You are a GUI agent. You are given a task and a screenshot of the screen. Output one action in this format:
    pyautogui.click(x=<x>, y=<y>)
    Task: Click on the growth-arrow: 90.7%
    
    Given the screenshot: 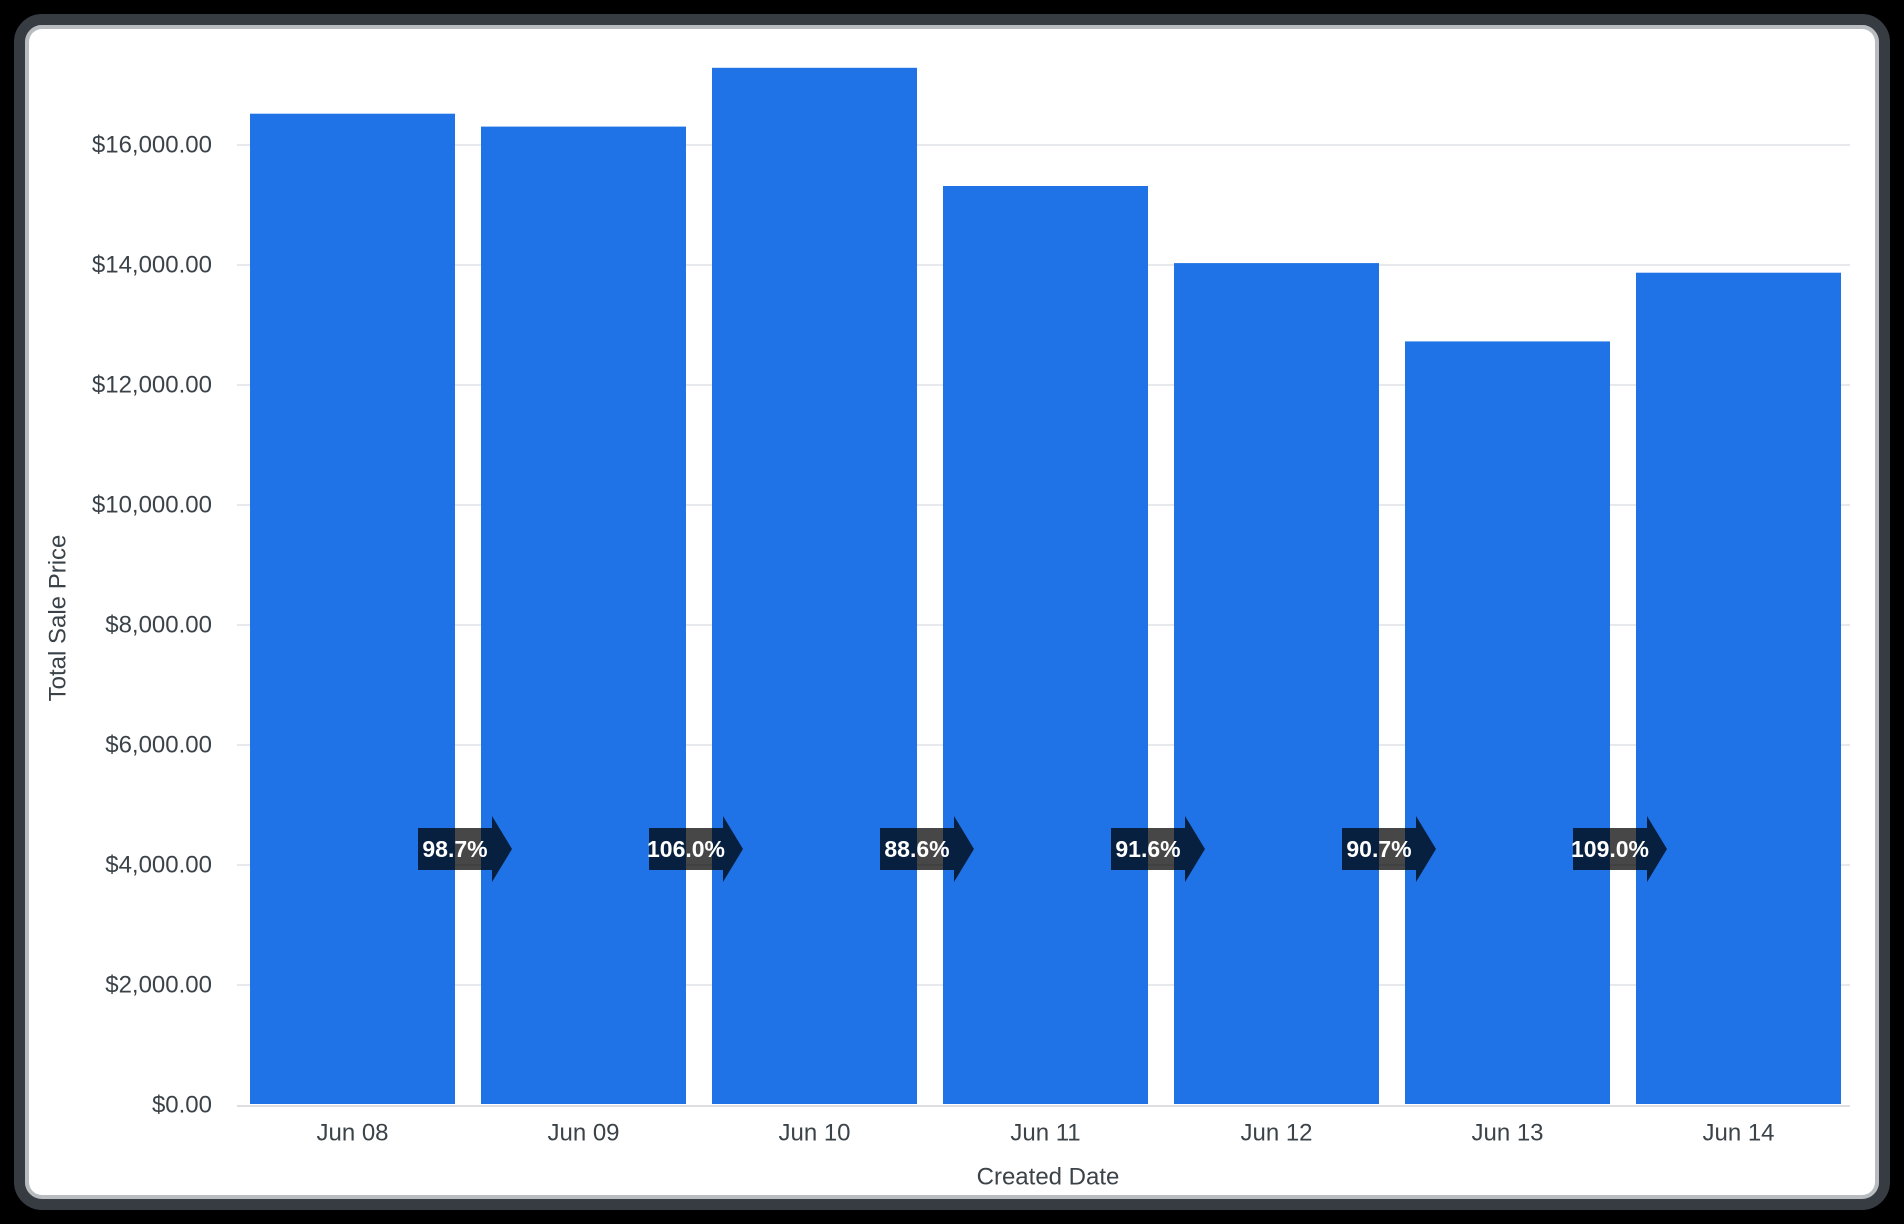 What is the action you would take?
    pyautogui.click(x=1389, y=849)
    